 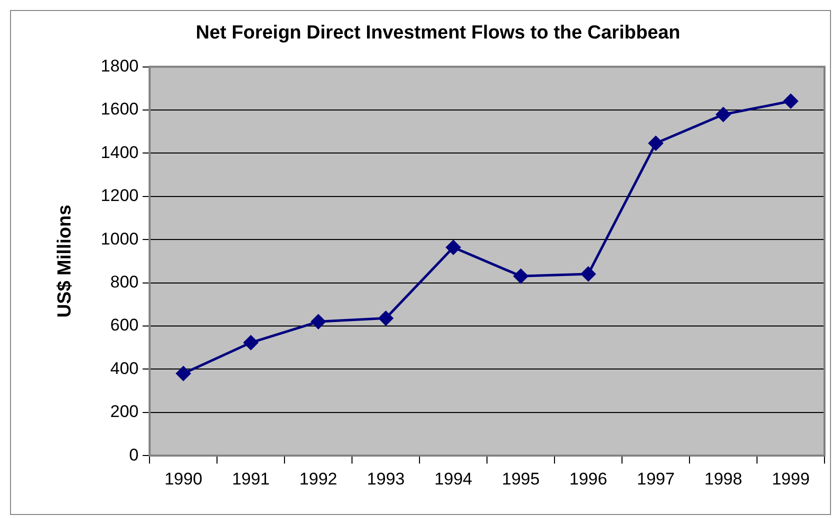 What do you see at coordinates (119, 152) in the screenshot?
I see `y-tick-label: 1400` at bounding box center [119, 152].